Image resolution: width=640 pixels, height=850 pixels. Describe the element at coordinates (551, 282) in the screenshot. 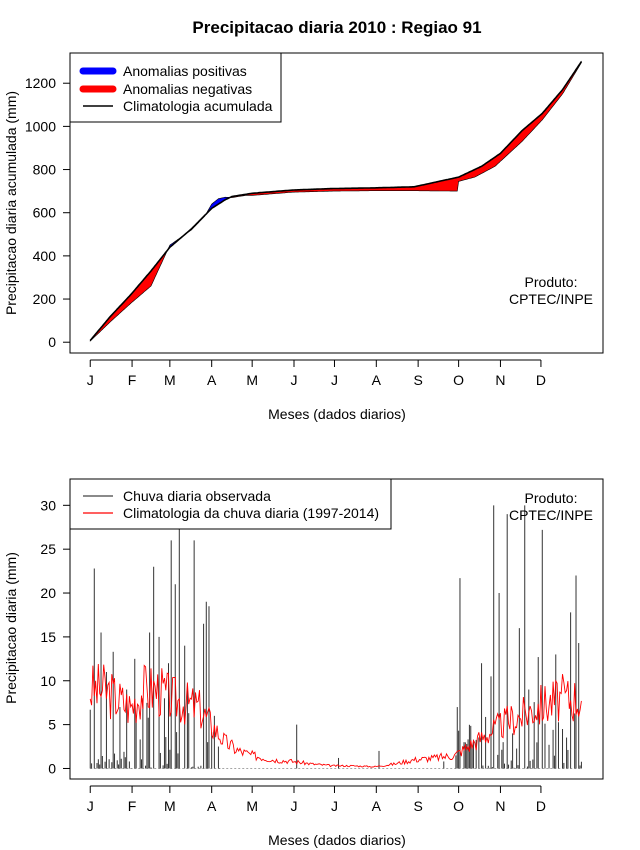

I see `top-product-label: Produto:` at that location.